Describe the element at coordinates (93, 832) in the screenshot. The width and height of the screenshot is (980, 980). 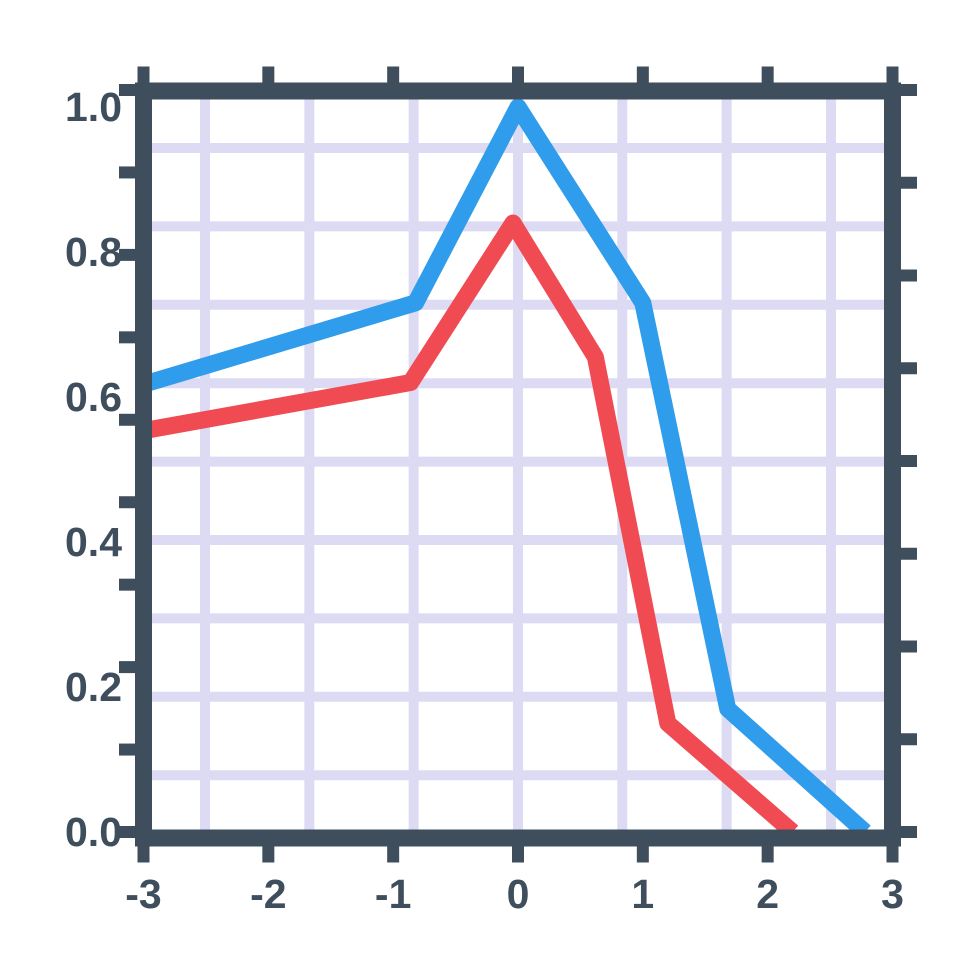
I see `y-tick-label: 0.0` at that location.